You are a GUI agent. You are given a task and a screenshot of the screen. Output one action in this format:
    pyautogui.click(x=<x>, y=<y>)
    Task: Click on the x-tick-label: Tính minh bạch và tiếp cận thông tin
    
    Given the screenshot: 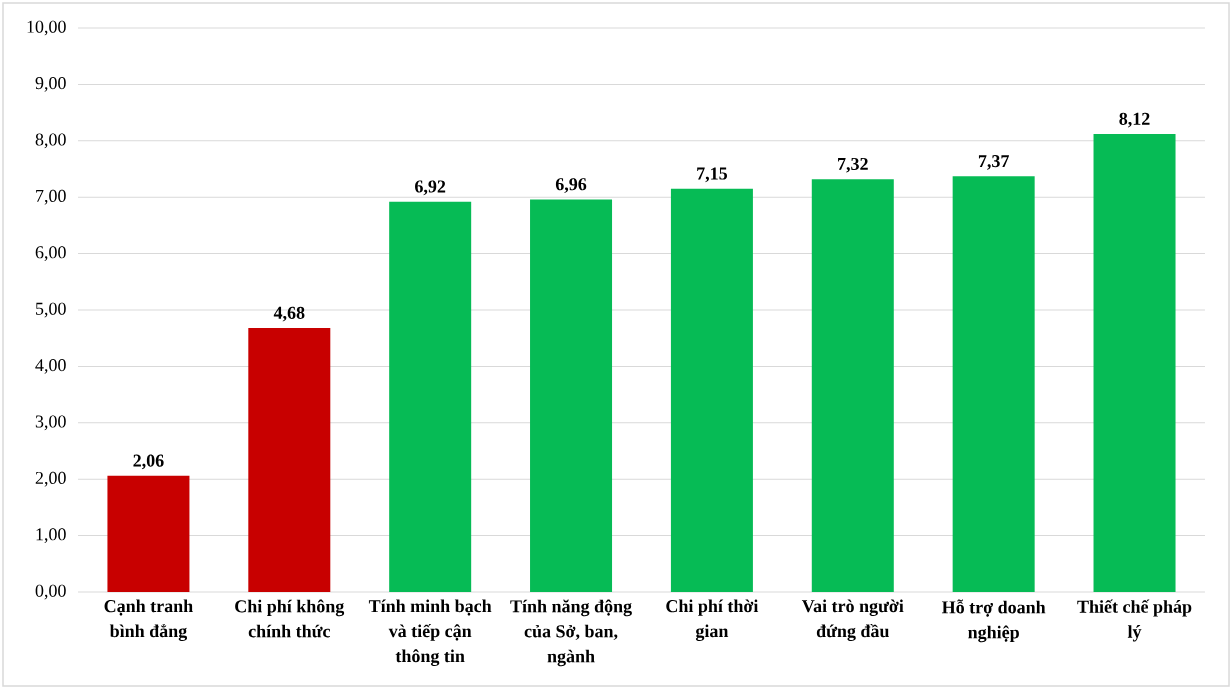 What is the action you would take?
    pyautogui.click(x=430, y=633)
    